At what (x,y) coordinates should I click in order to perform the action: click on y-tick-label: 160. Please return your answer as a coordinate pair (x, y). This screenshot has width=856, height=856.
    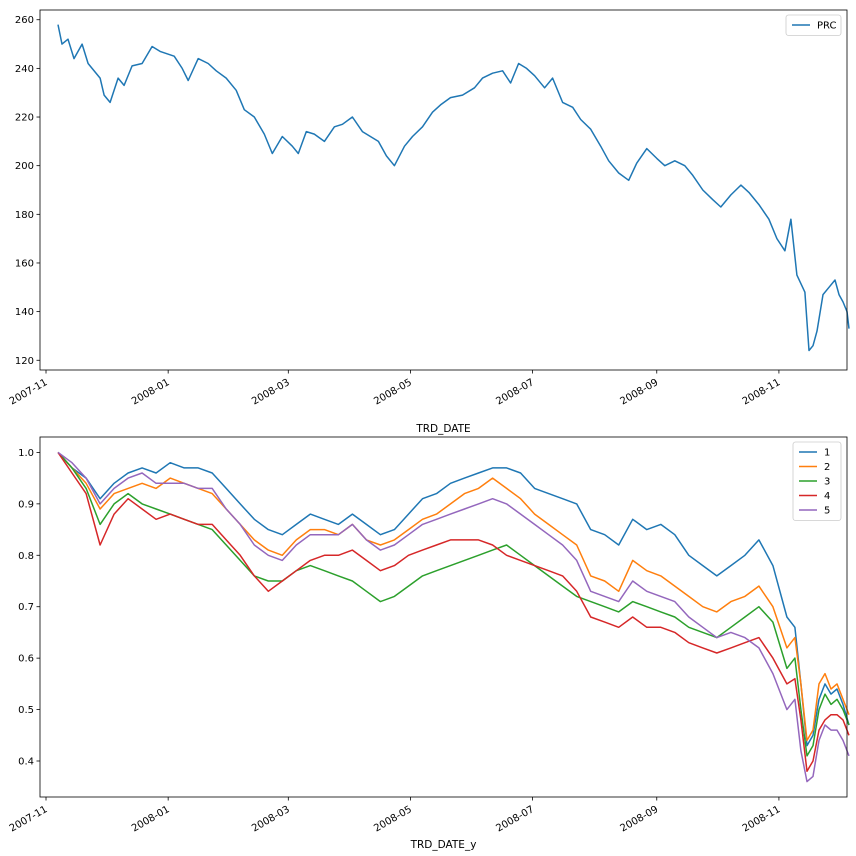
    Looking at the image, I should click on (24, 263).